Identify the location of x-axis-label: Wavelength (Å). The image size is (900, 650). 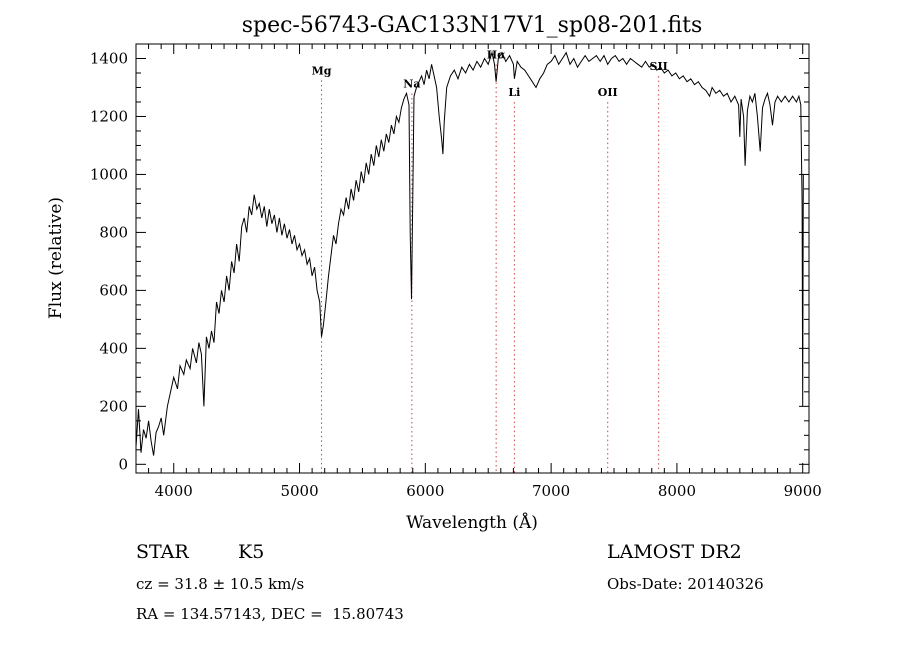
(472, 522).